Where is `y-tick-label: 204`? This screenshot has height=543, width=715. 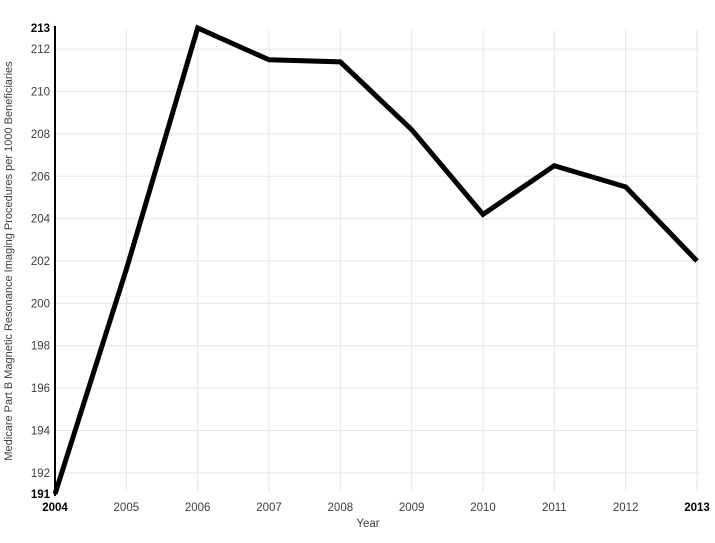
y-tick-label: 204 is located at coordinates (41, 220).